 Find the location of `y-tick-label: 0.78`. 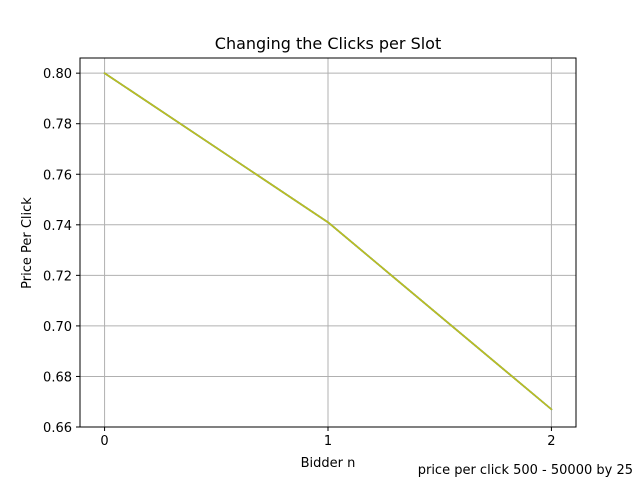

y-tick-label: 0.78 is located at coordinates (57, 125).